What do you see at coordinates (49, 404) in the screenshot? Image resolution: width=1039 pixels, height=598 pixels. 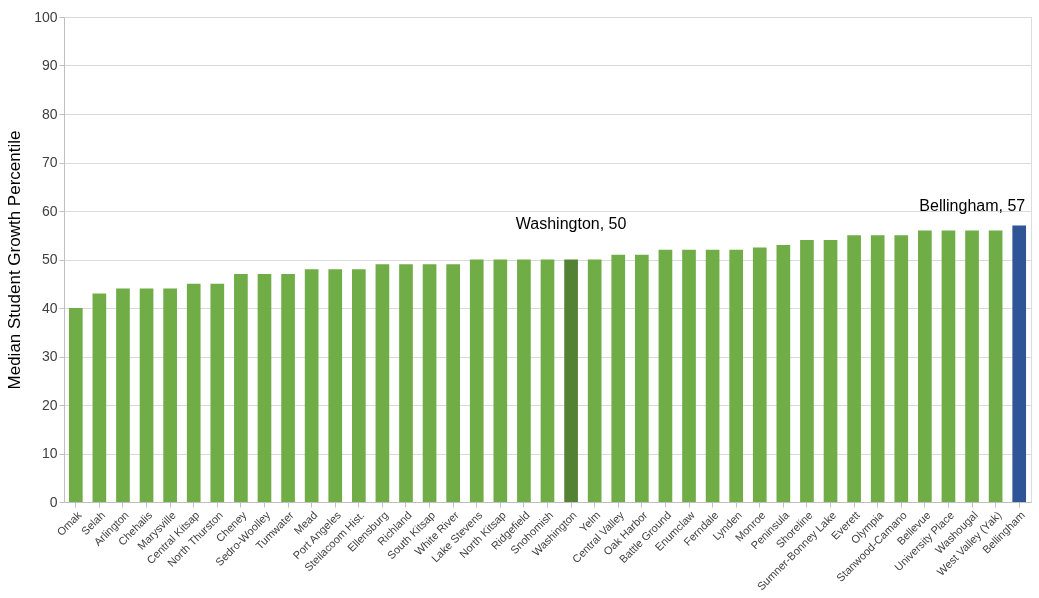 I see `y-tick-label: 20` at bounding box center [49, 404].